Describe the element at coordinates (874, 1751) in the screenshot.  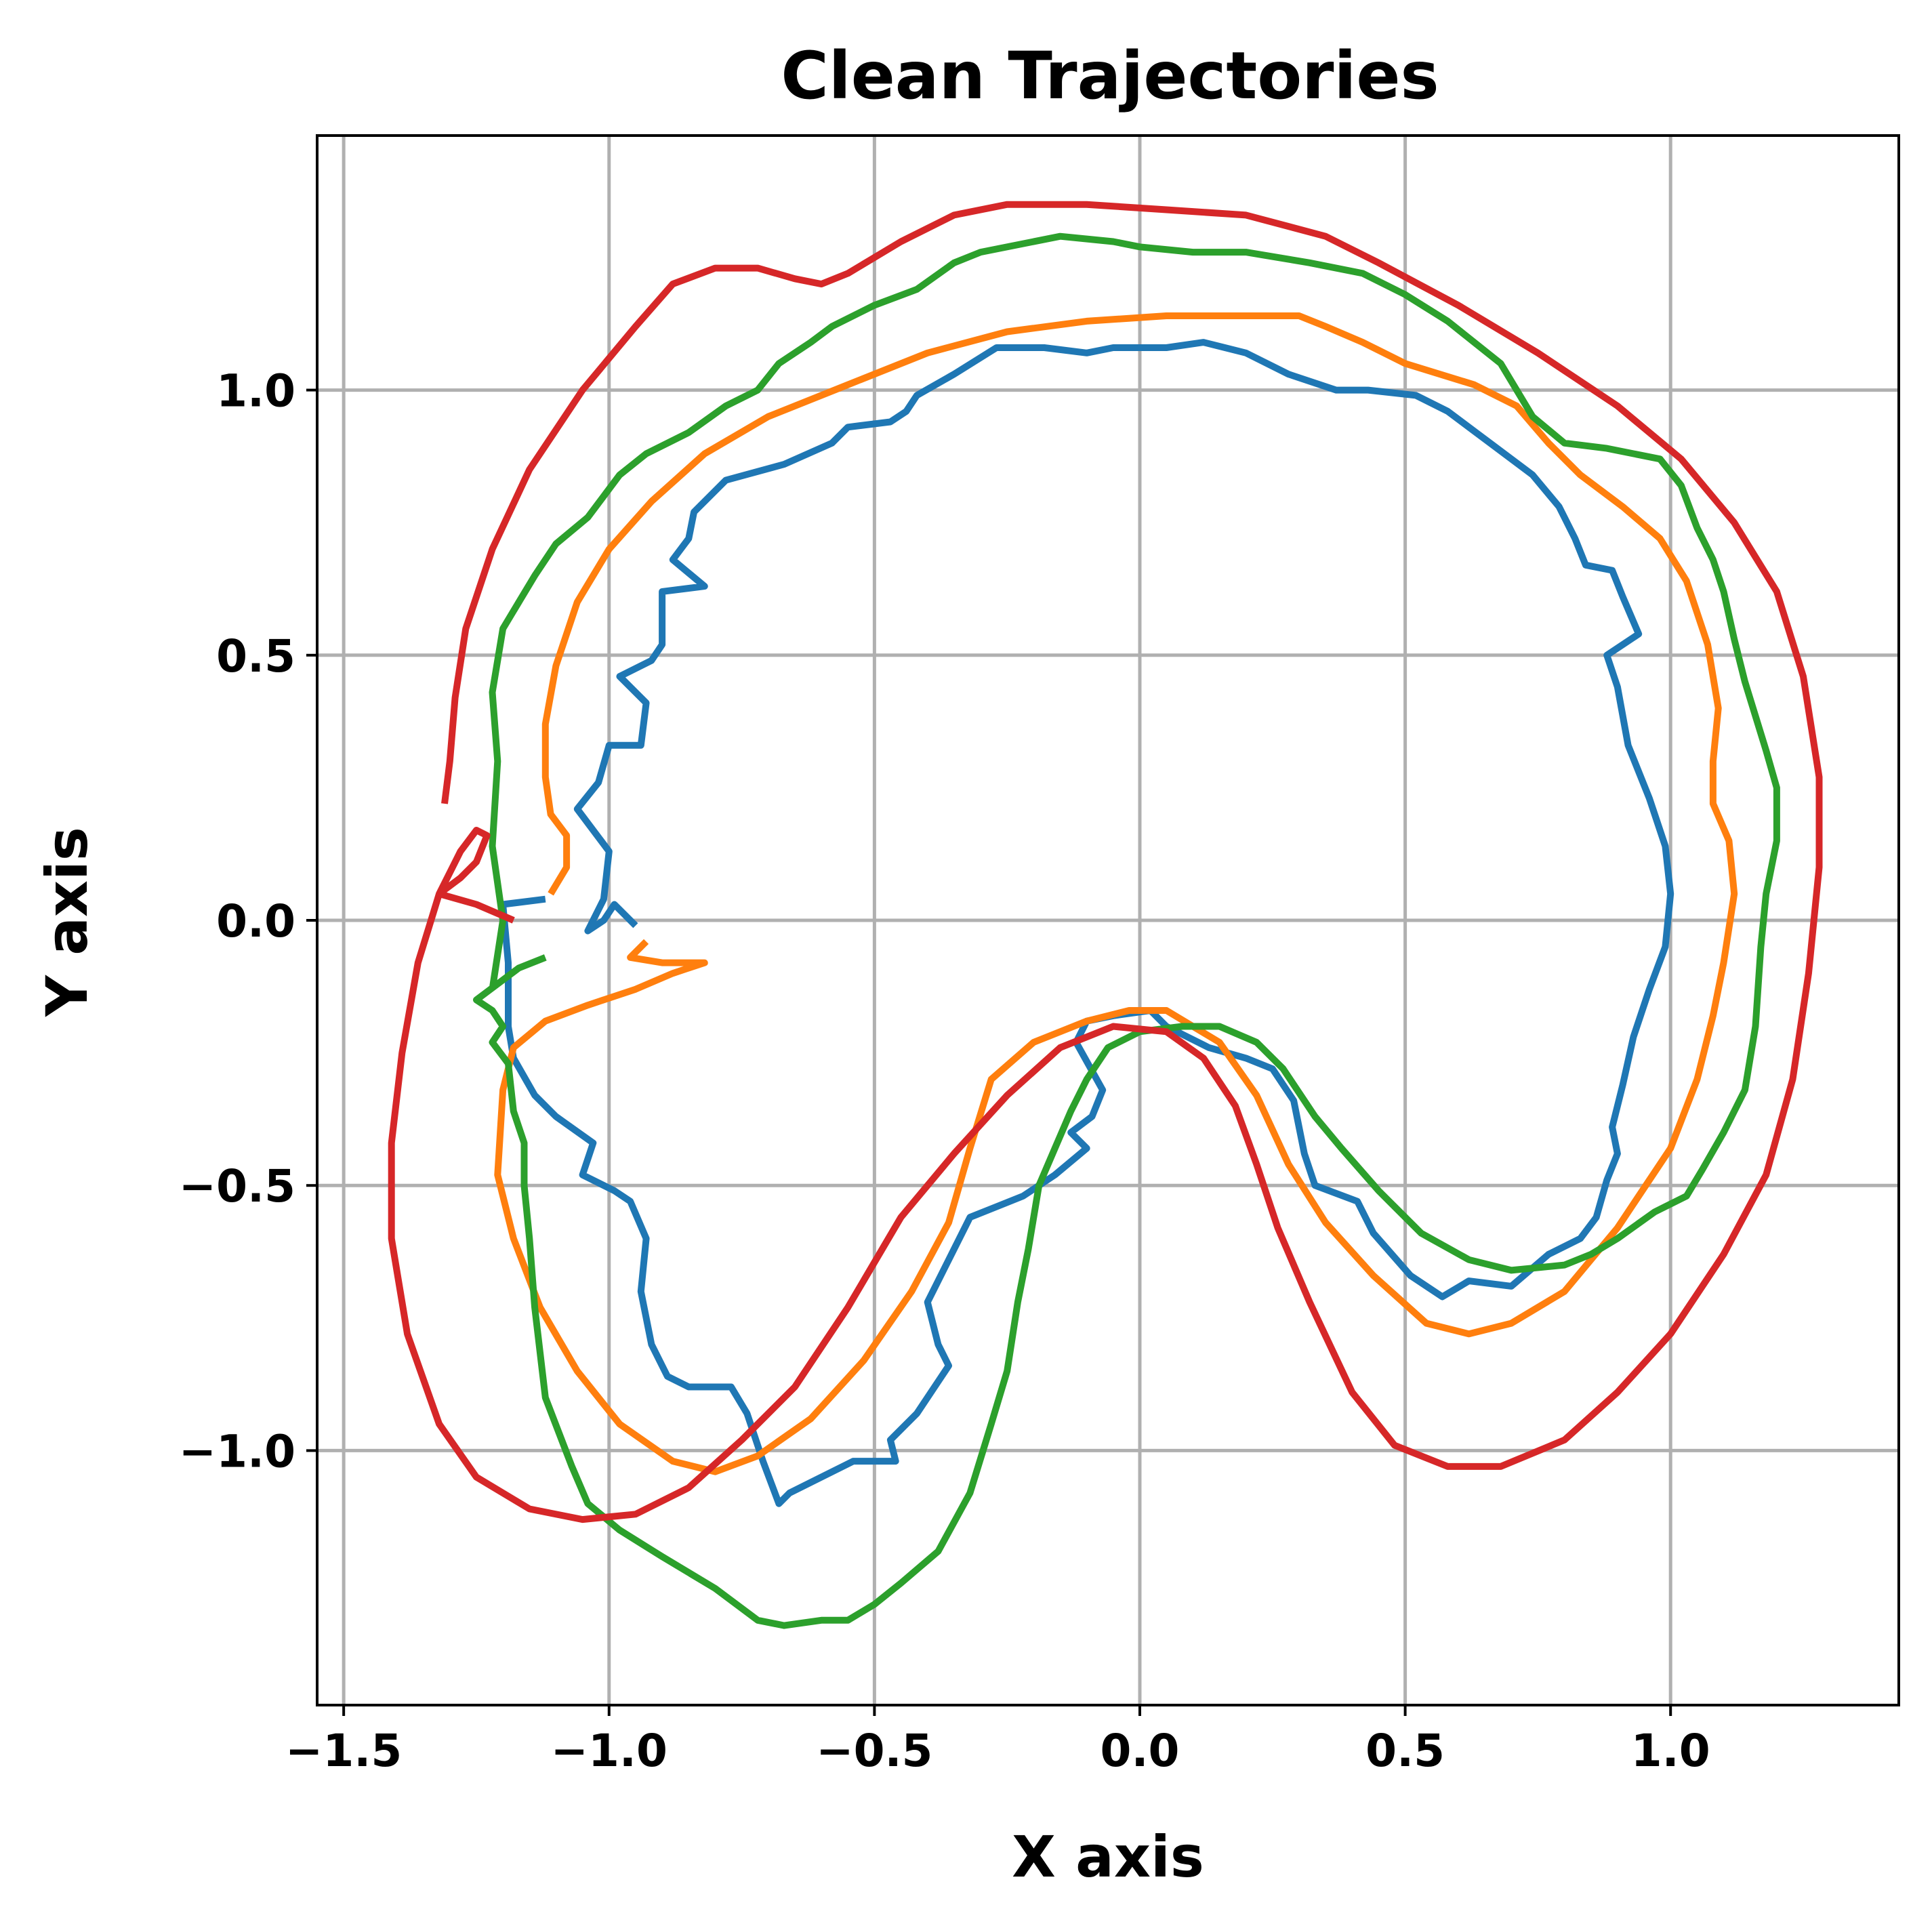
I see `x-tick-label: −0.5` at that location.